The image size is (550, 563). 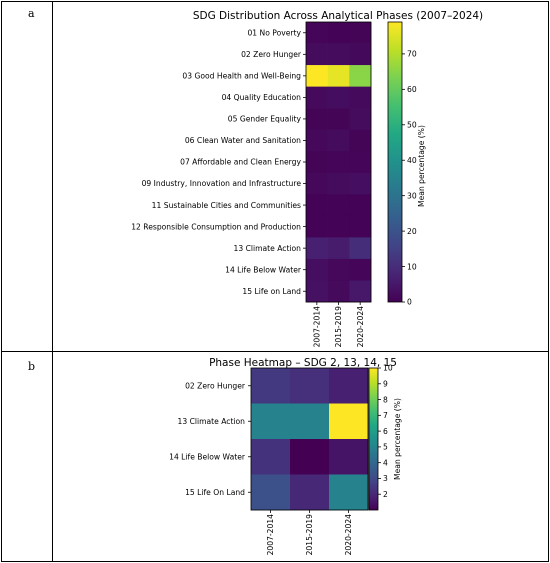 I want to click on panel-label-b: b, so click(x=31, y=366).